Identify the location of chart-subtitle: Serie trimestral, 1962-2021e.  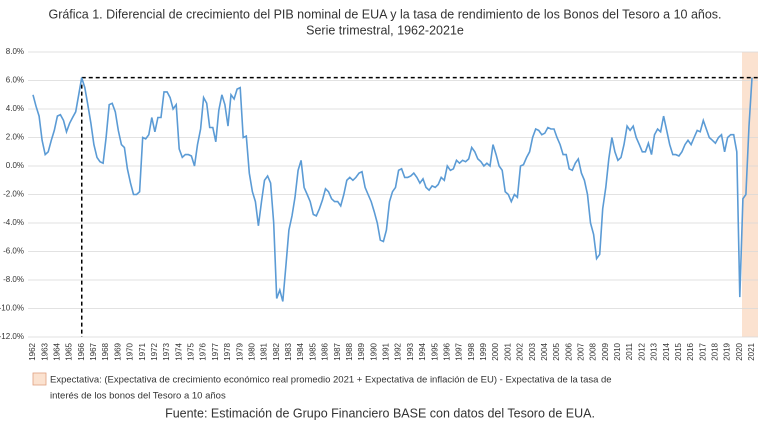
(385, 30).